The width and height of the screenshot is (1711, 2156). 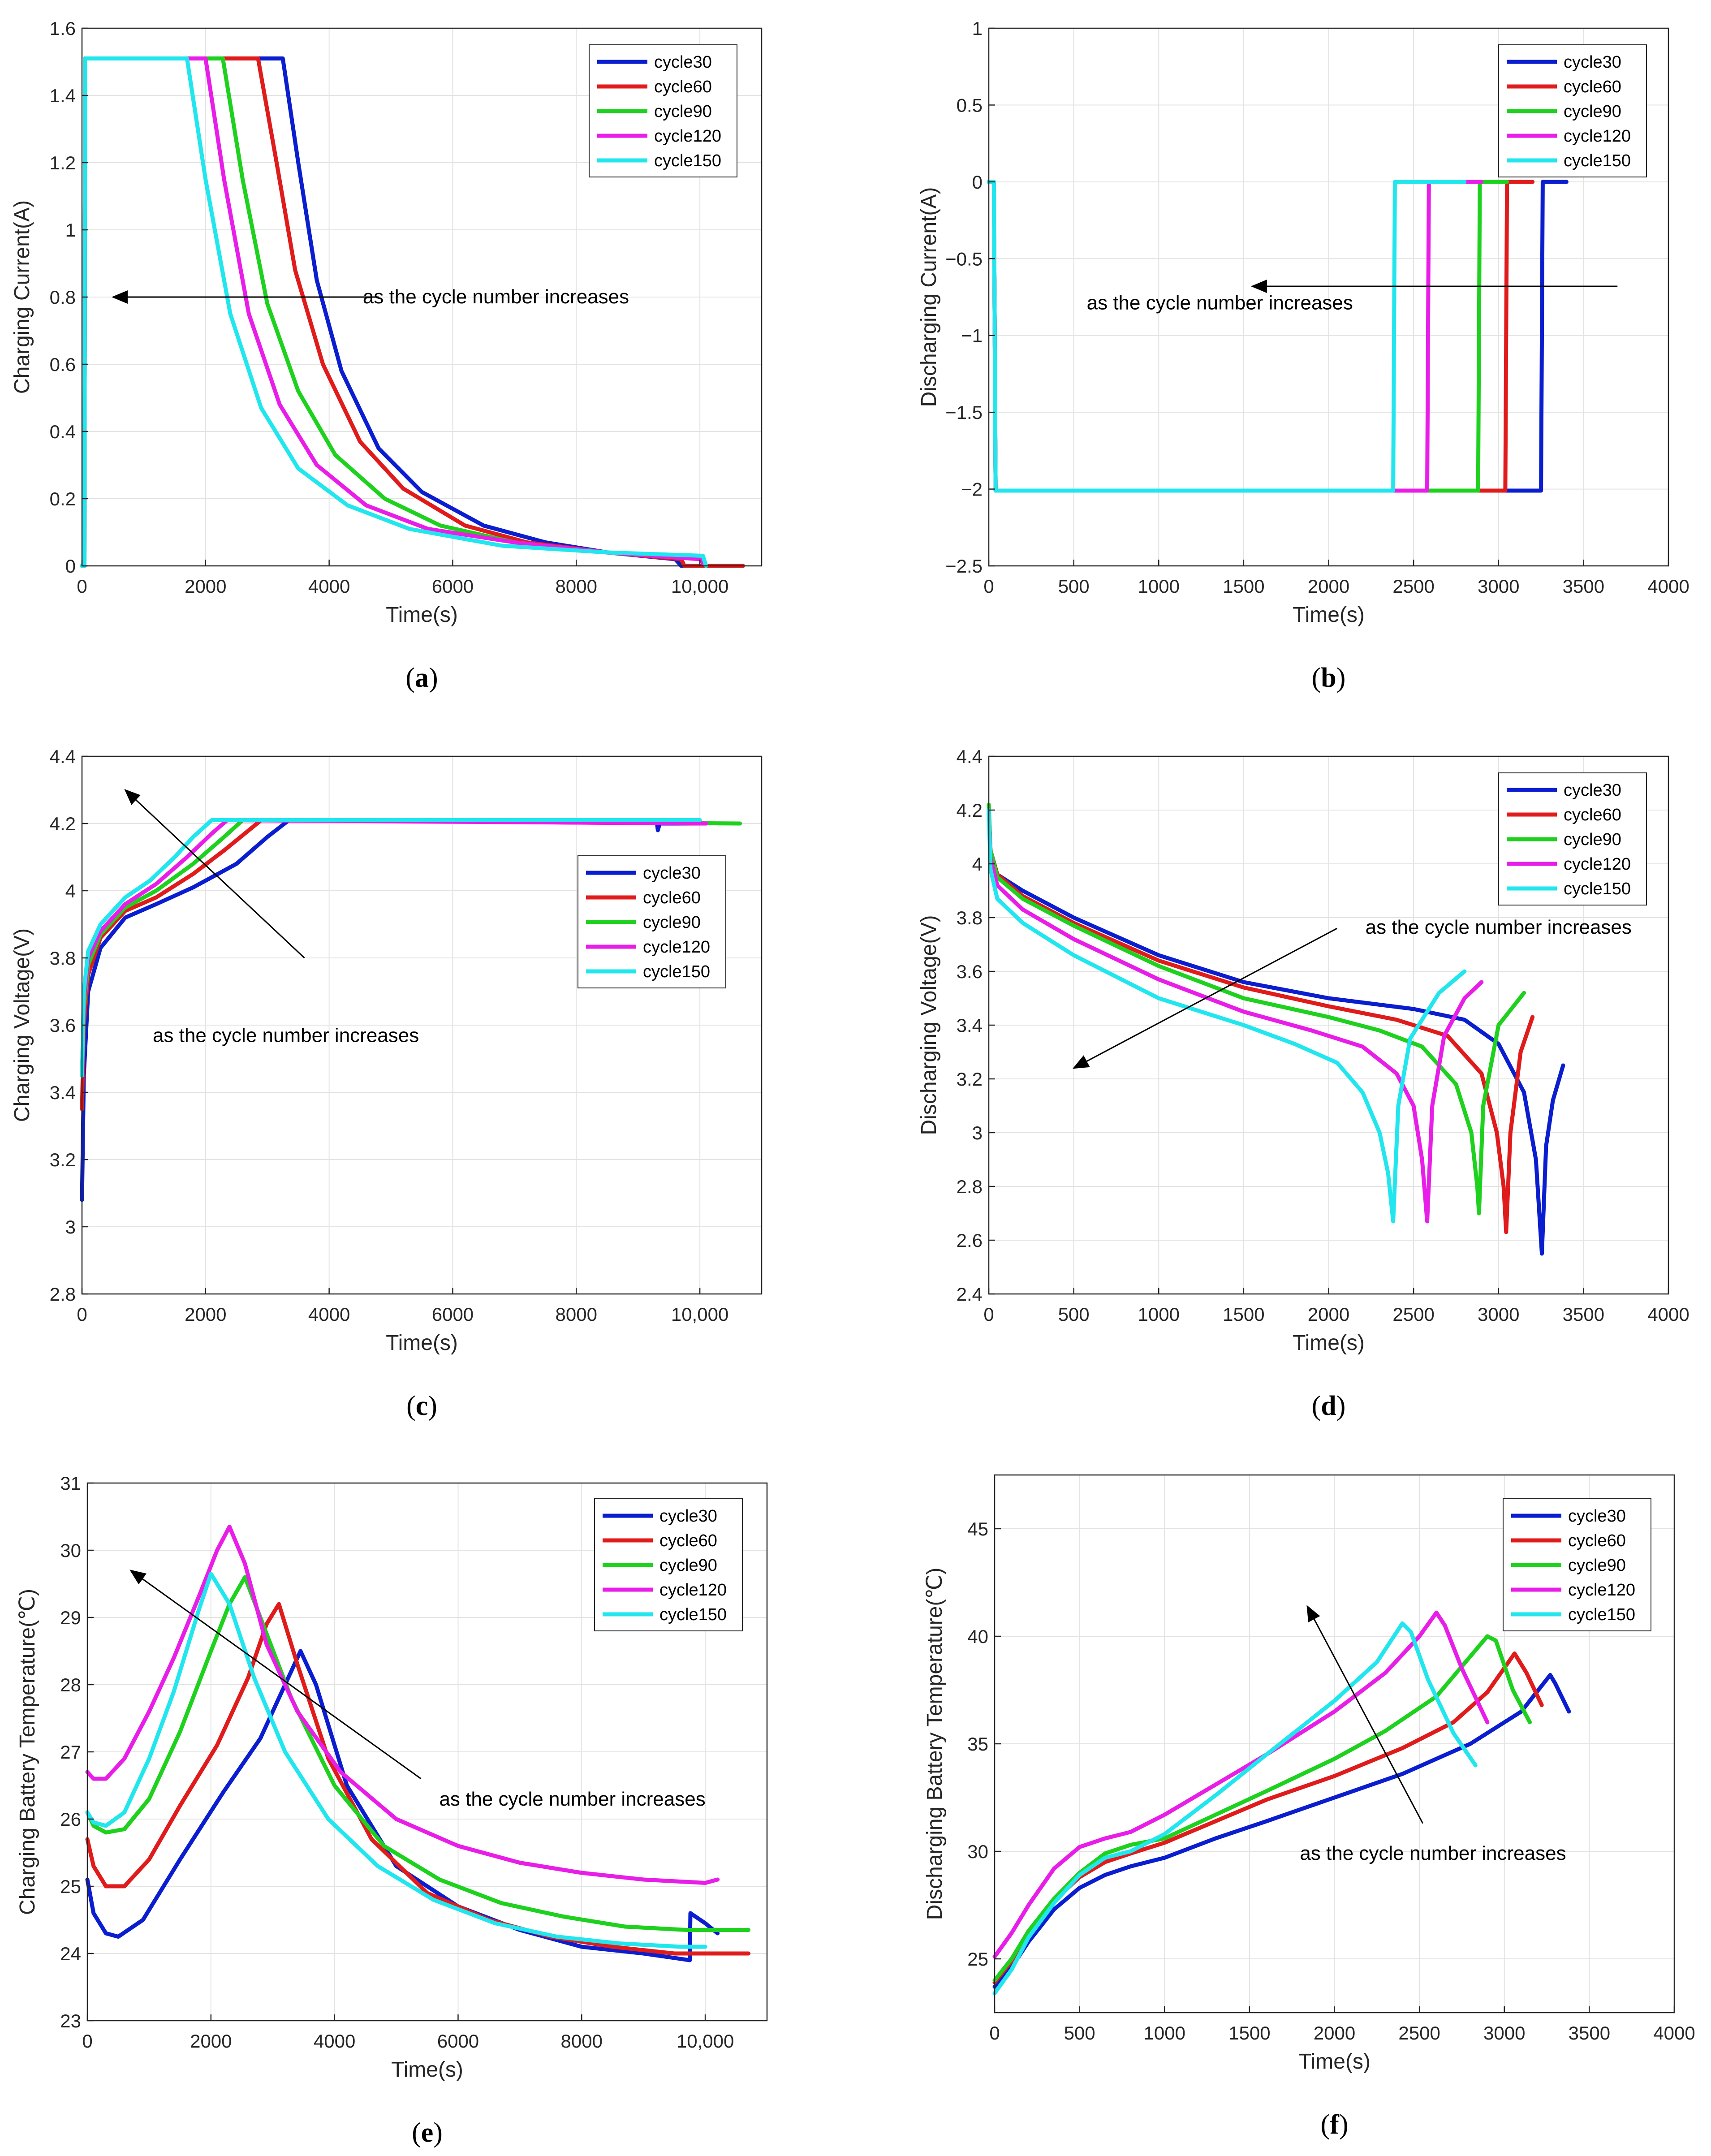 I want to click on subfigure-caption: (b), so click(x=1329, y=678).